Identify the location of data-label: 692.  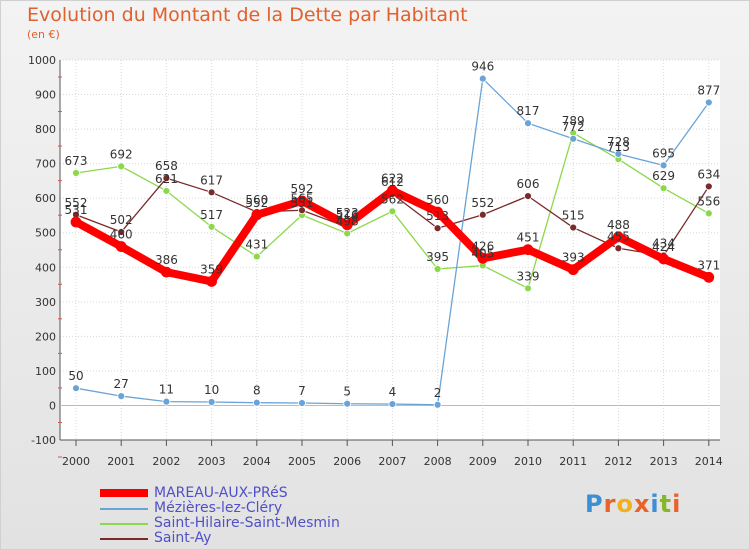
(121, 154).